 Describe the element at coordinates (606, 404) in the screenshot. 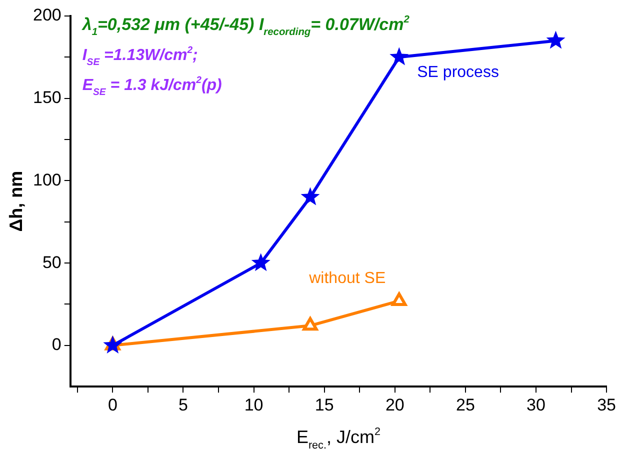

I see `x-tick-label: 35` at that location.